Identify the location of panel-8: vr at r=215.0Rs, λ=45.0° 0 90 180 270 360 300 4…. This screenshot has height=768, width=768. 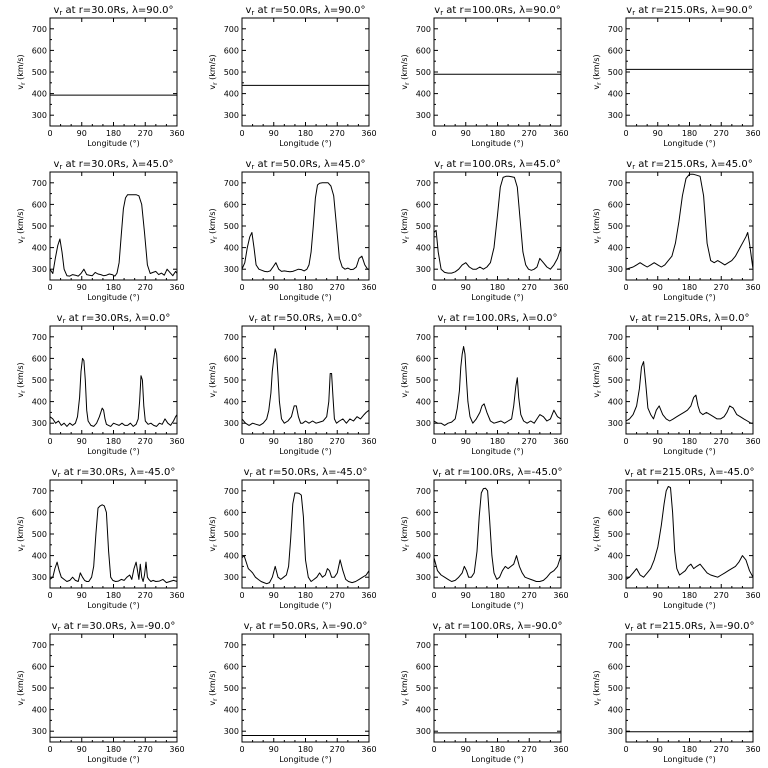
(676, 230).